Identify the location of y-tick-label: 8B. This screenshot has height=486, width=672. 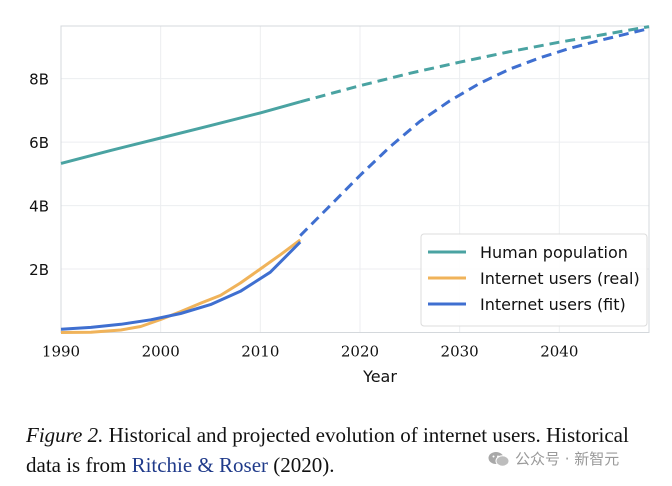
(39, 80).